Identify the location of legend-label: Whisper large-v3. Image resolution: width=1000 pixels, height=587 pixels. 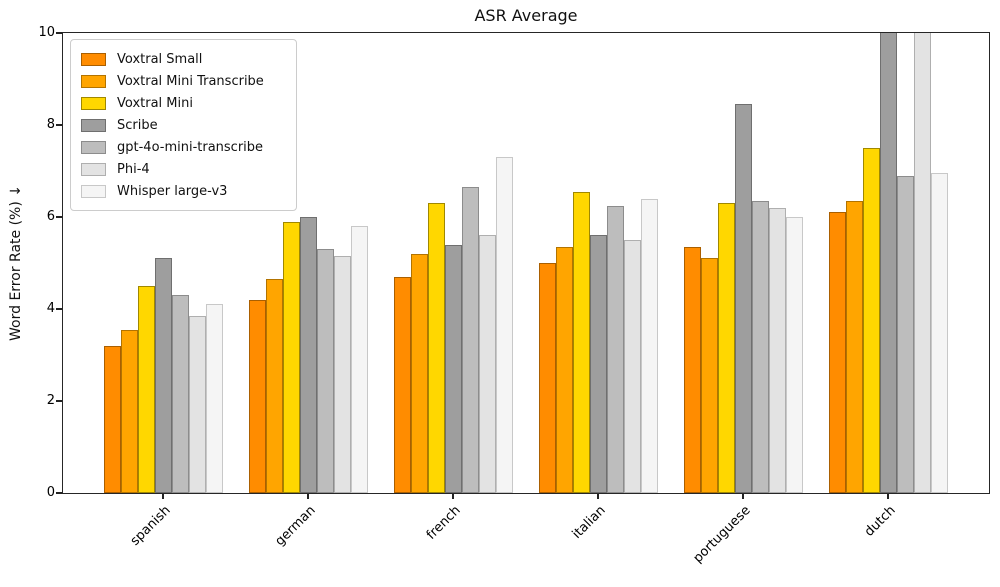
(172, 191).